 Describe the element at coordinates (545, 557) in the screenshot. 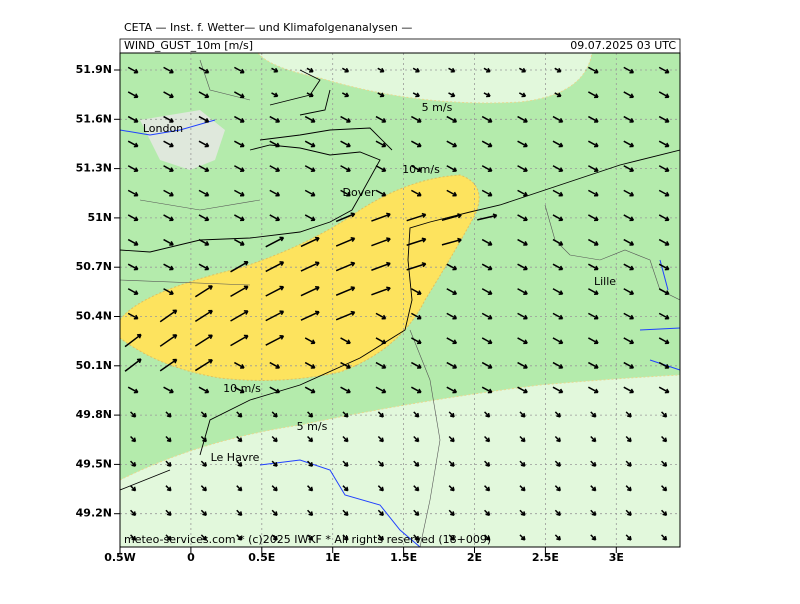

I see `lon-label: 2.5E` at that location.